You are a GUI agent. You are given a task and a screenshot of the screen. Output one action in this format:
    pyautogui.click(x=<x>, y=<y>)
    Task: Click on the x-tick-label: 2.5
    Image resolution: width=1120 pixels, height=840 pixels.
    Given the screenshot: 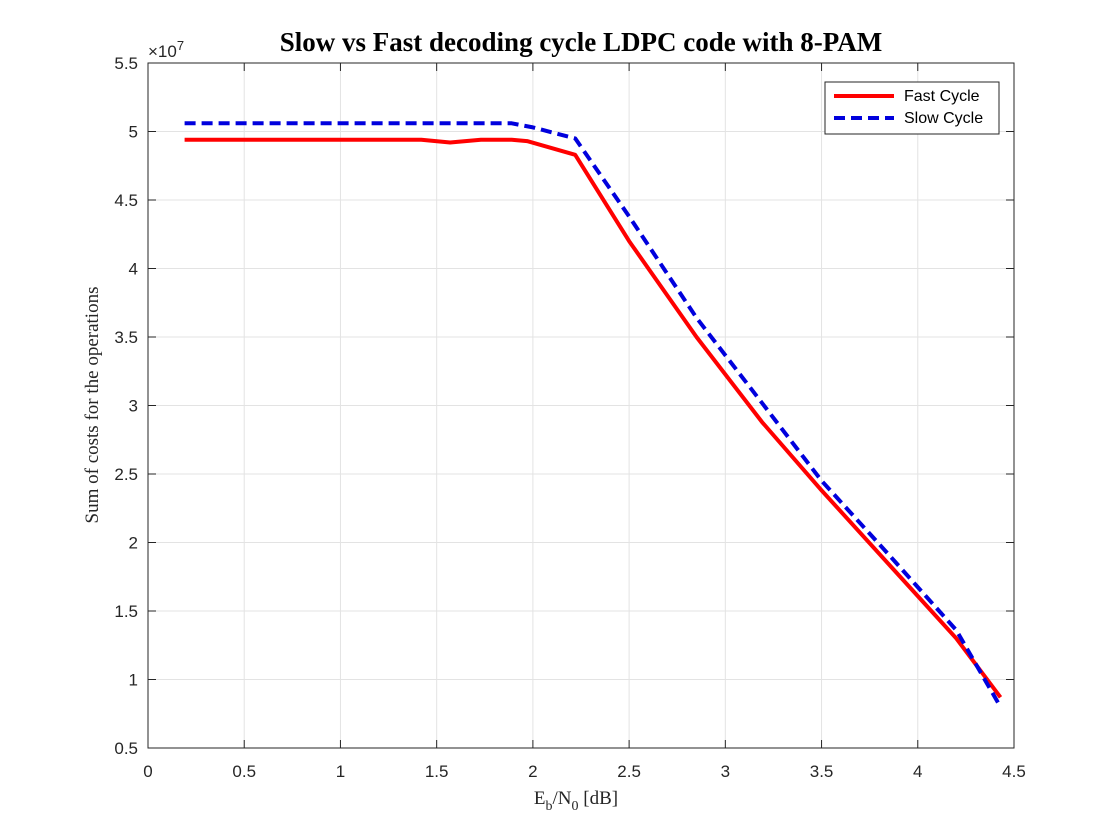 What is the action you would take?
    pyautogui.click(x=629, y=771)
    